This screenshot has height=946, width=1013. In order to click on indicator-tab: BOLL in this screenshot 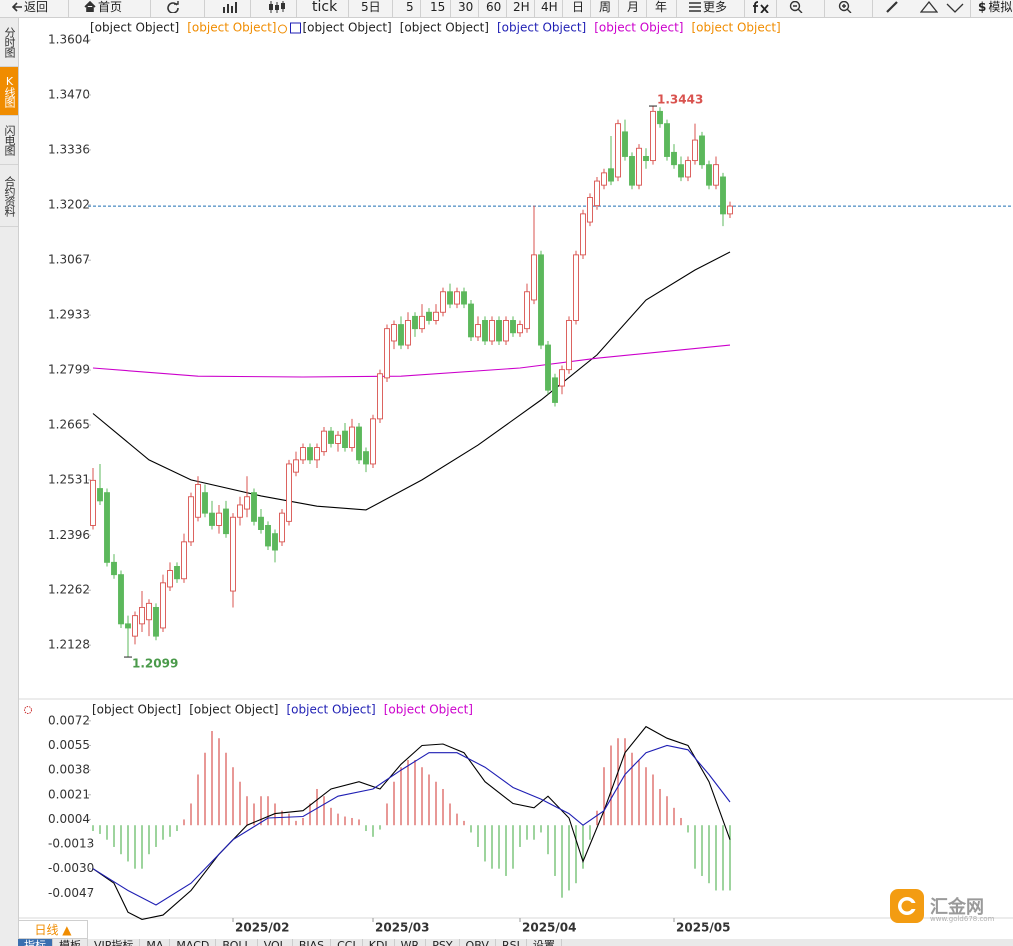, I will do `click(237, 942)`.